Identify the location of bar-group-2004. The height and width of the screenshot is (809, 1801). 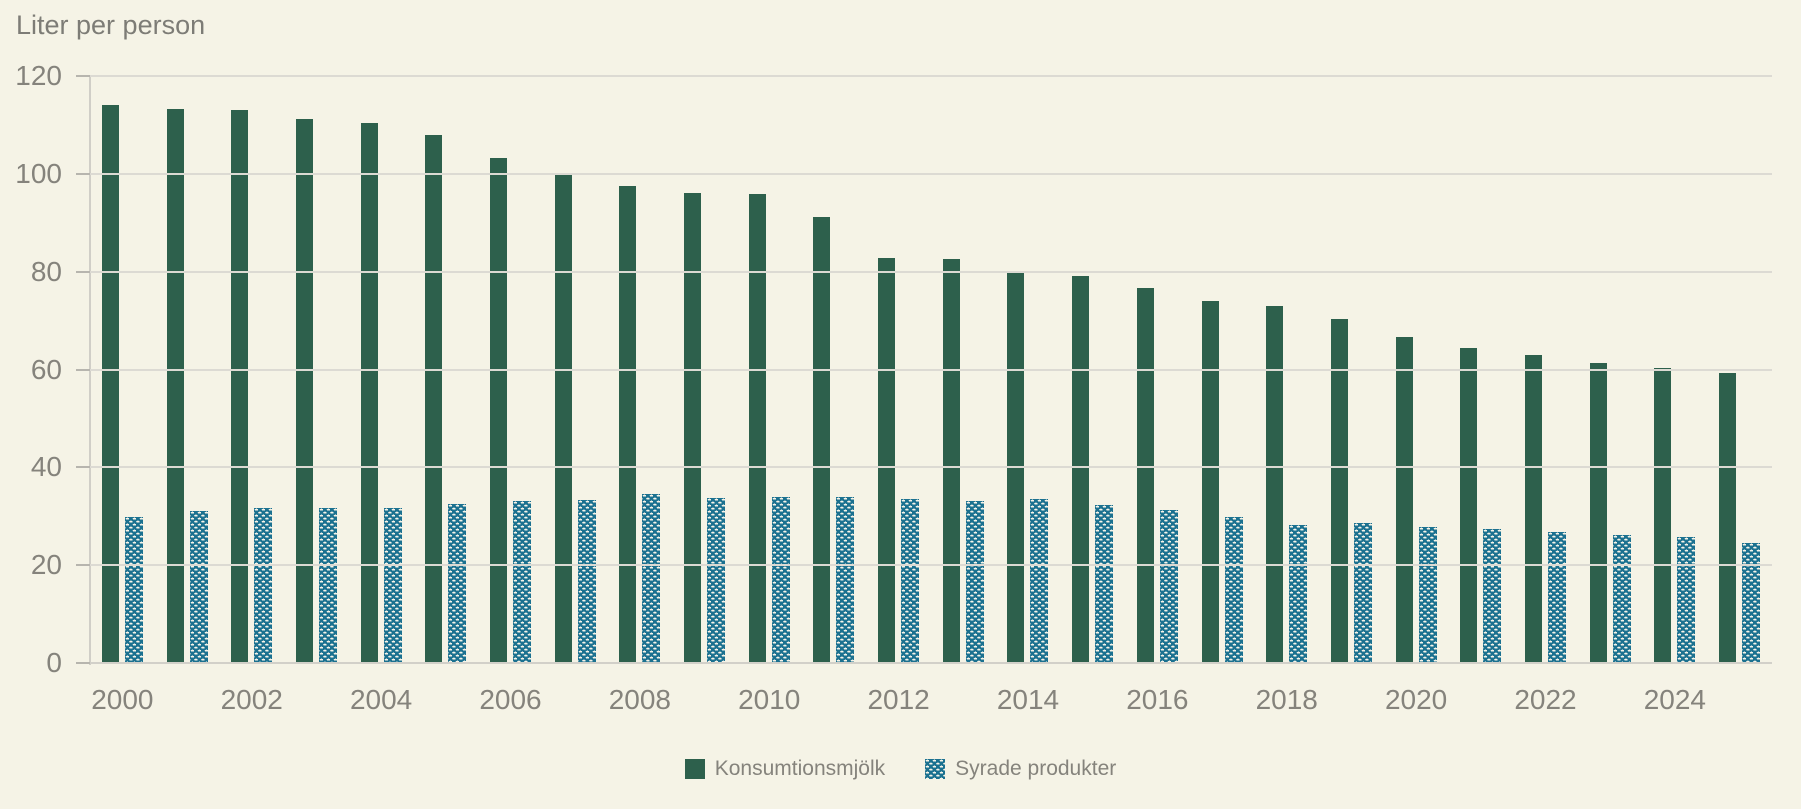
(381, 369).